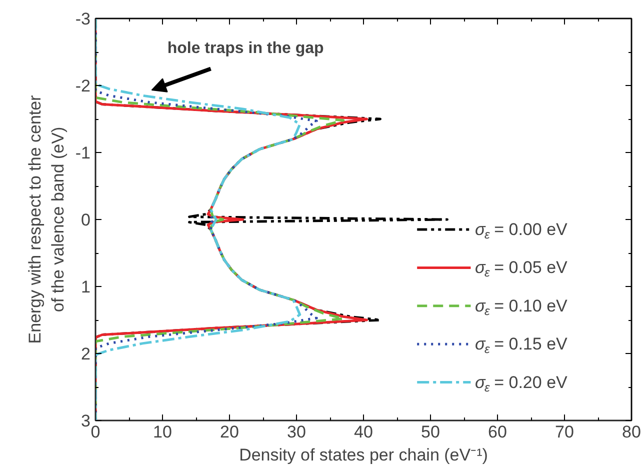 Image resolution: width=641 pixels, height=470 pixels. I want to click on y-tick-label: -2, so click(83, 86).